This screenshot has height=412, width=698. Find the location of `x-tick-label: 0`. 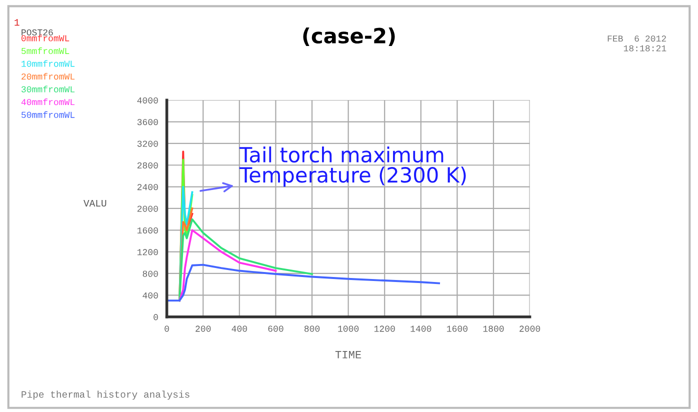

x-tick-label: 0 is located at coordinates (166, 329).